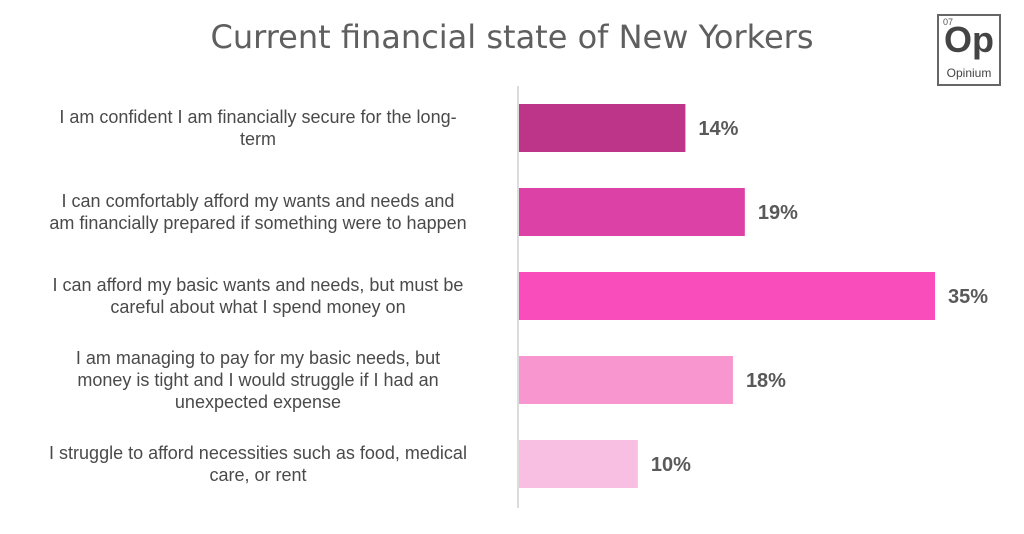 Image resolution: width=1024 pixels, height=534 pixels. I want to click on data-label: 14%, so click(718, 129).